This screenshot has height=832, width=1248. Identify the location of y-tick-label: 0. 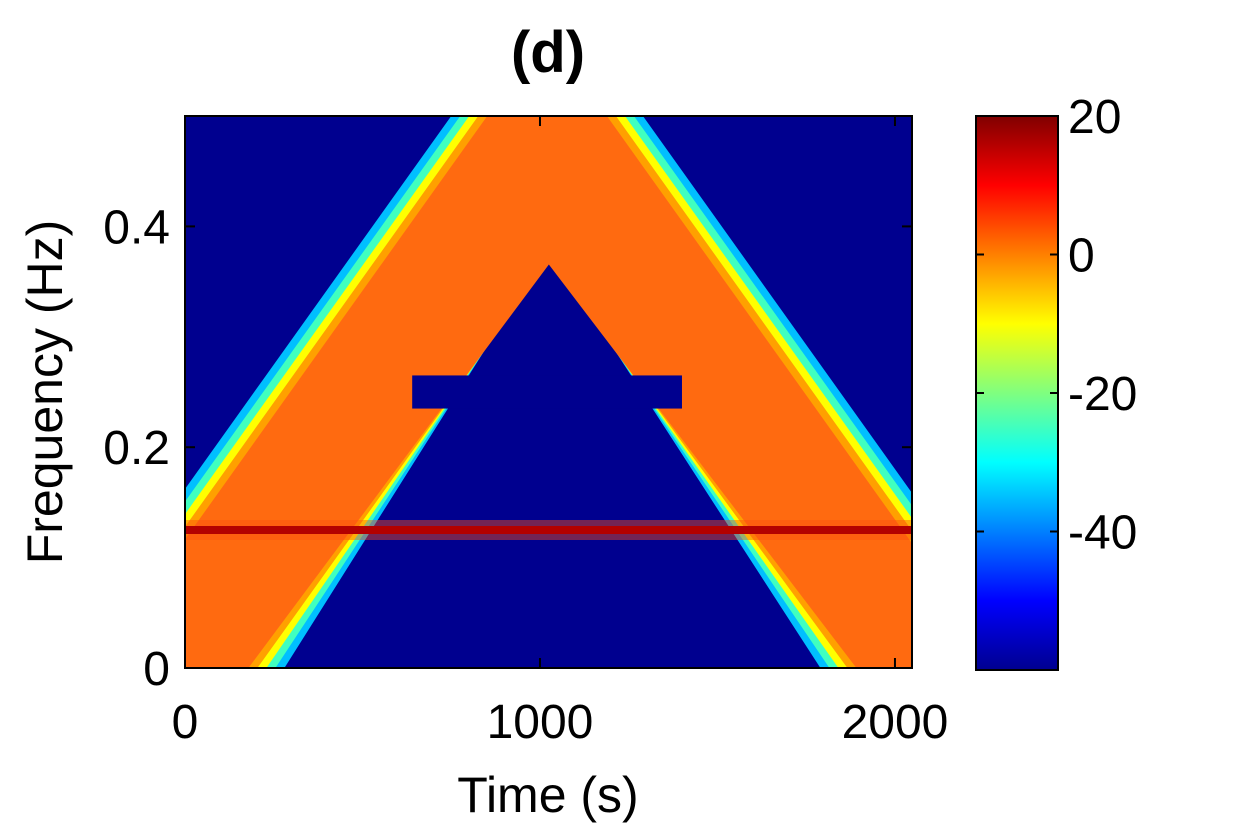
(156, 669).